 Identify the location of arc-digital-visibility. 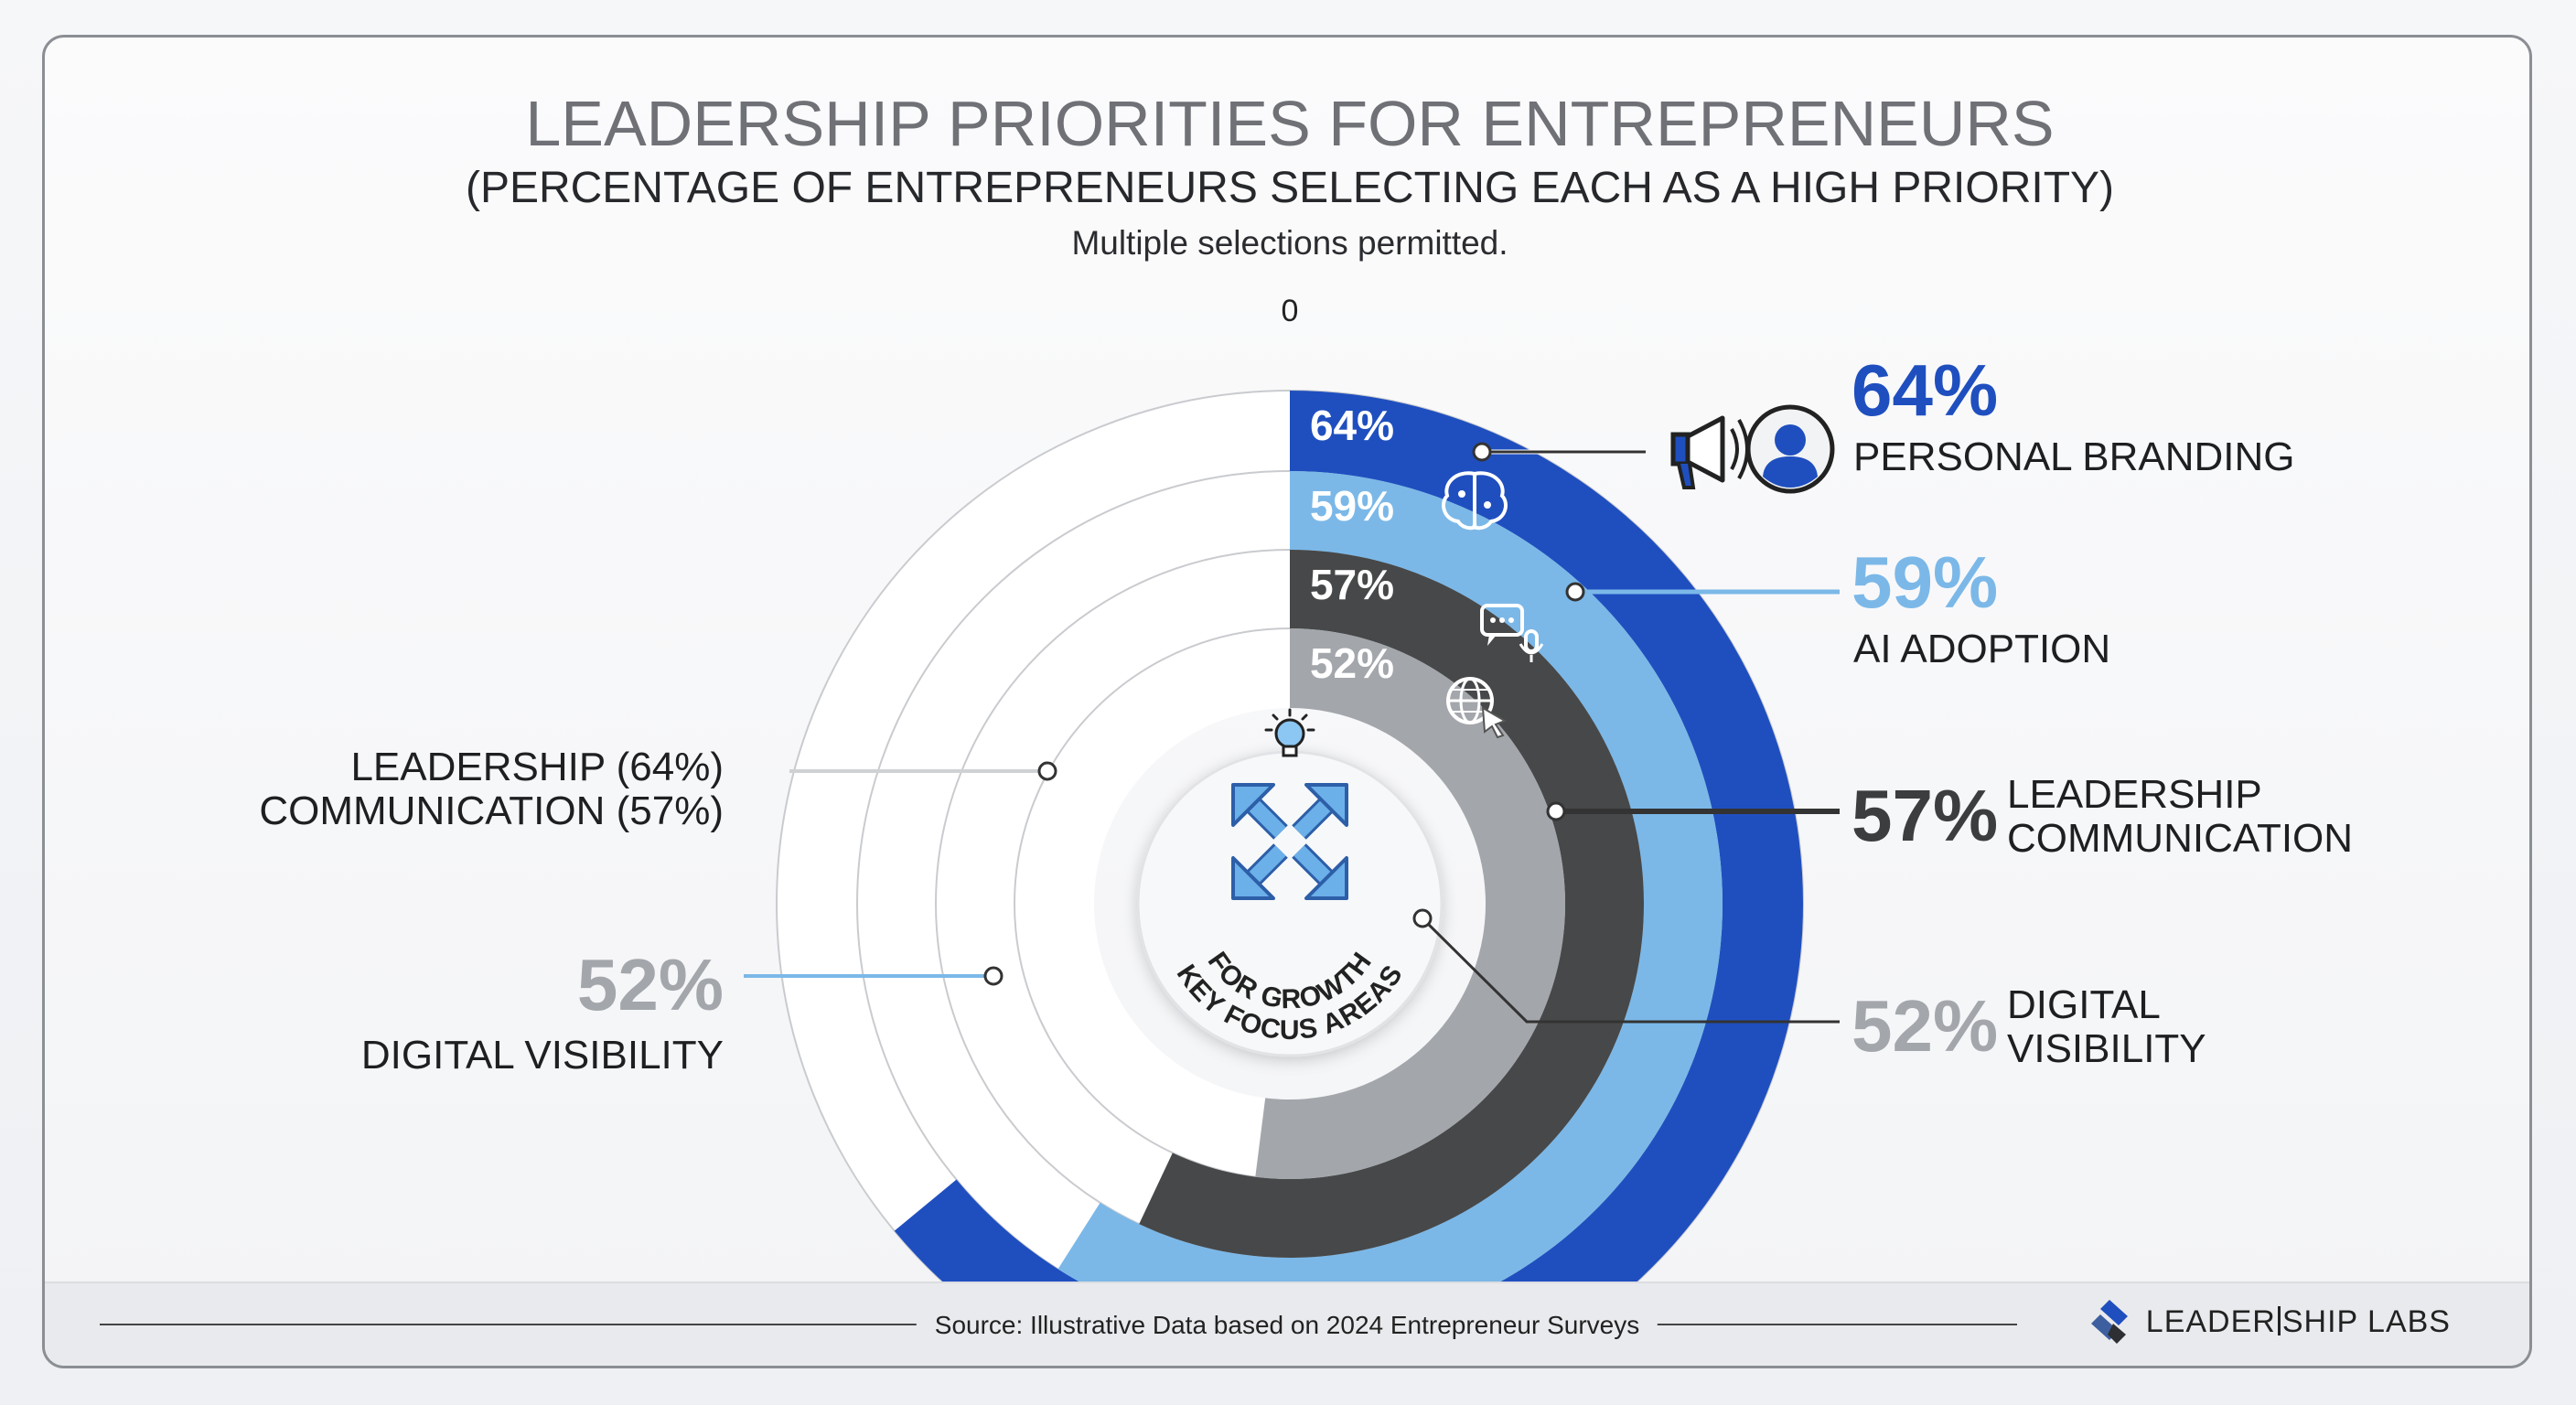
(1411, 904).